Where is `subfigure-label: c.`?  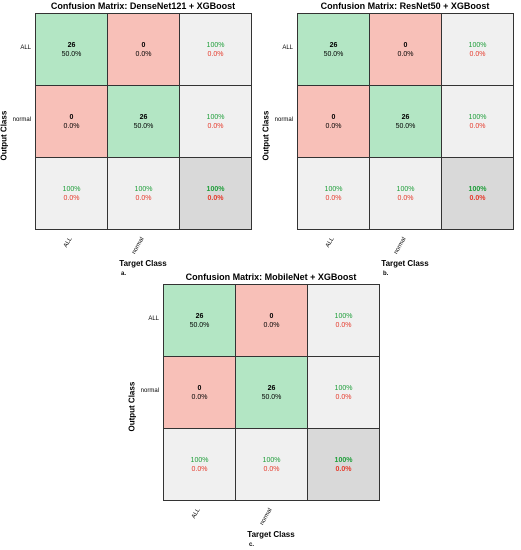 subfigure-label: c. is located at coordinates (252, 545).